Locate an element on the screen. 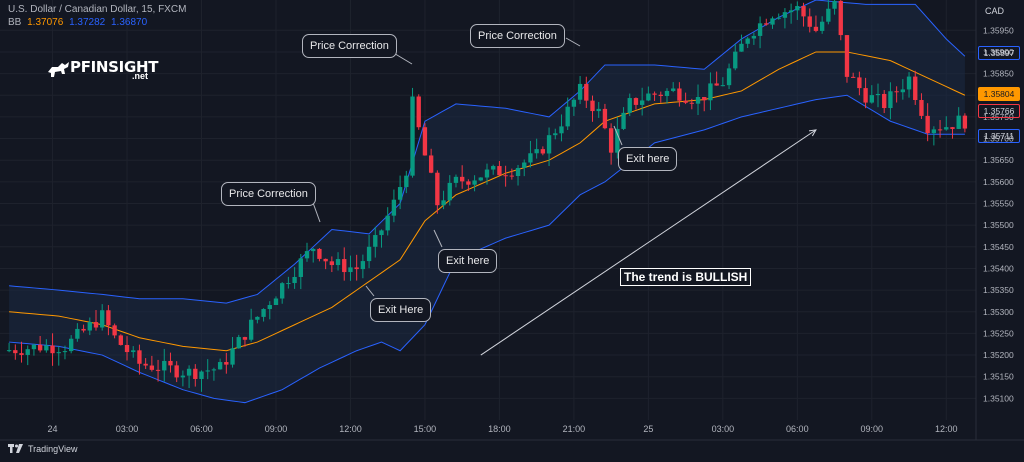 Image resolution: width=1024 pixels, height=462 pixels. x-tick-label: 12:00 is located at coordinates (350, 429).